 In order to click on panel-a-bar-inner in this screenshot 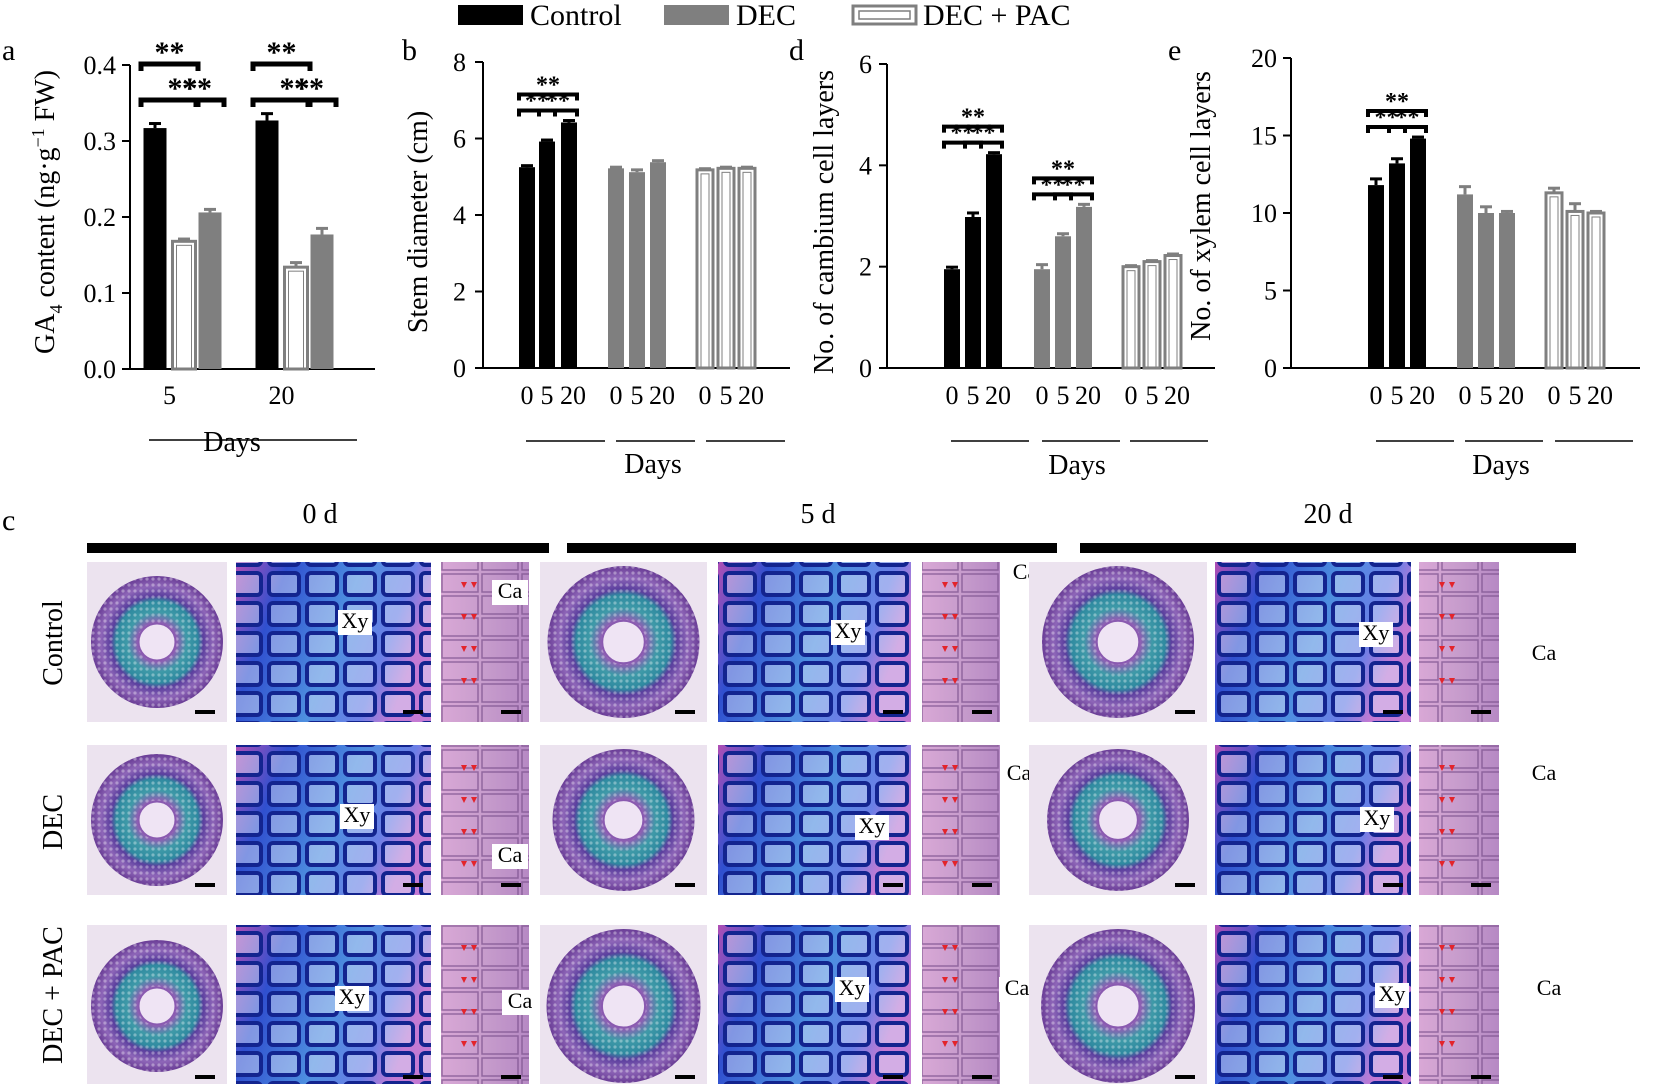, I will do `click(296, 320)`.